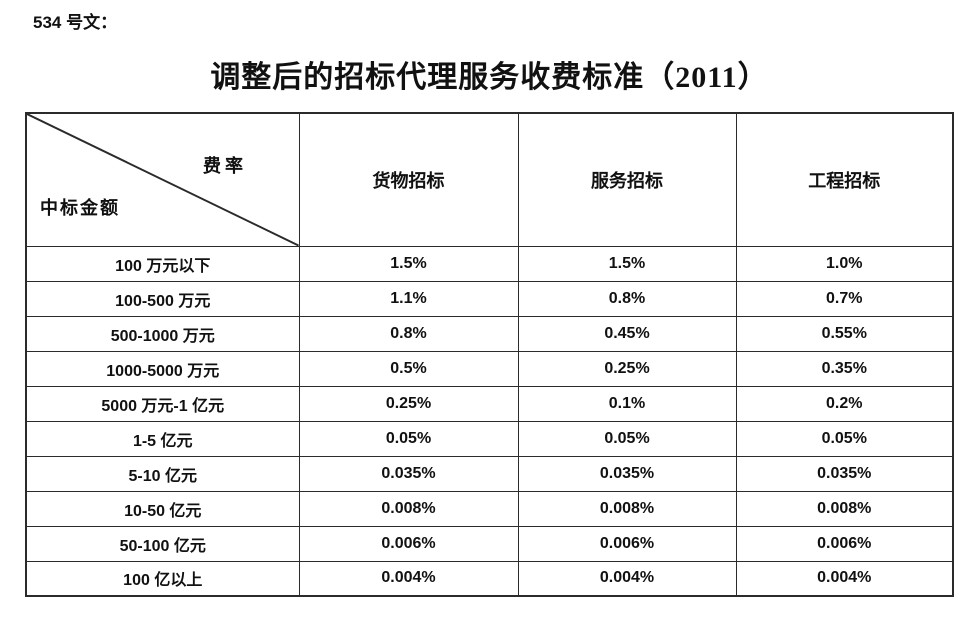 This screenshot has width=979, height=629. Describe the element at coordinates (627, 179) in the screenshot. I see `column-header-services: 服务招标` at that location.